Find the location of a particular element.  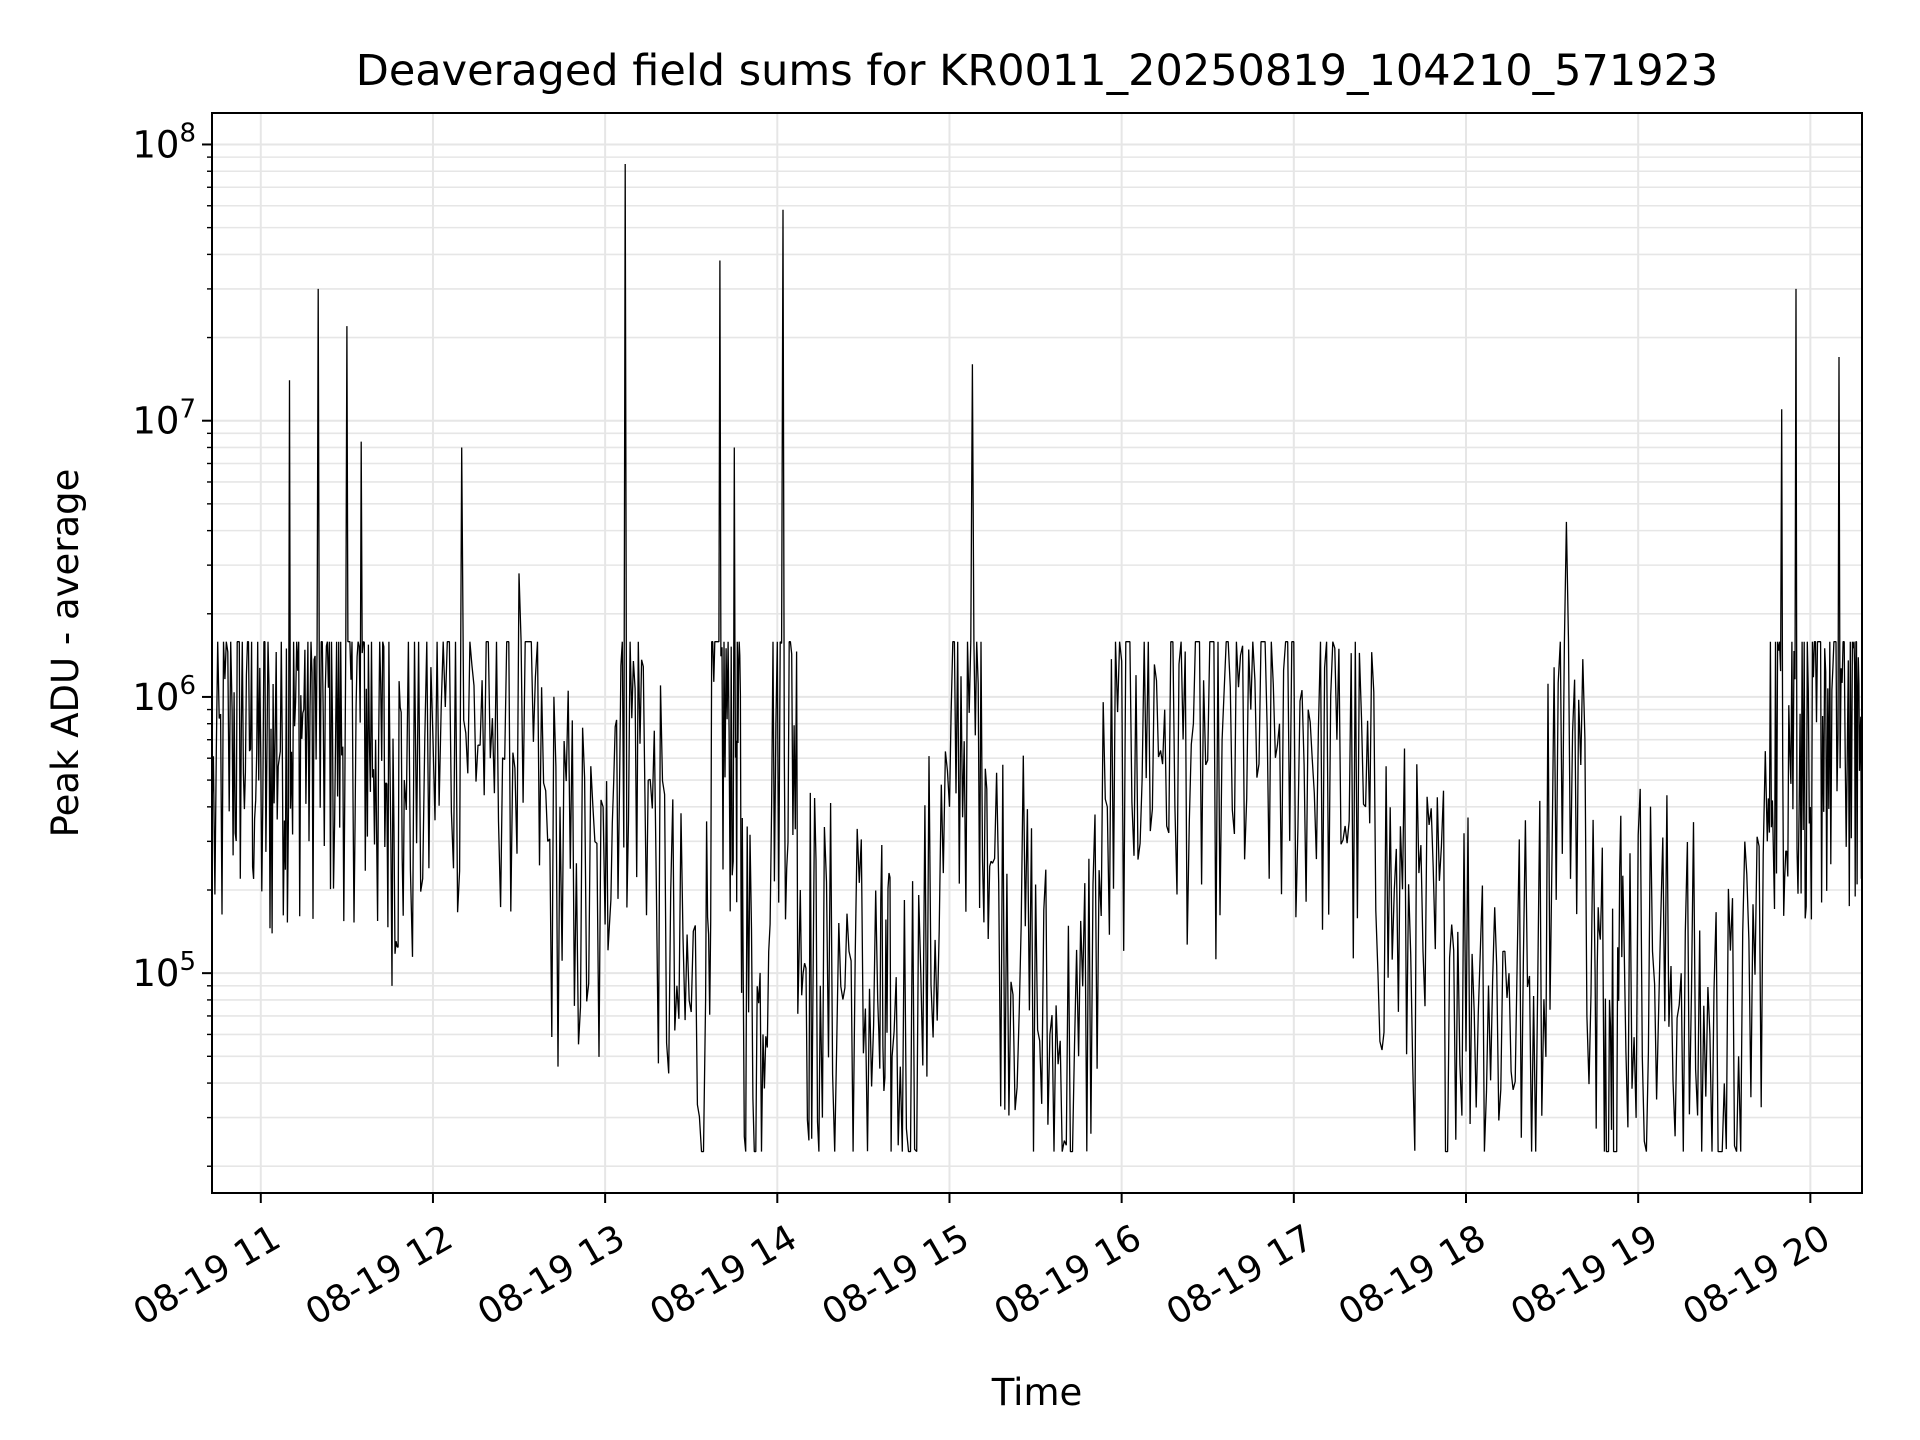

y-tick-label: 107 is located at coordinates (164, 419).